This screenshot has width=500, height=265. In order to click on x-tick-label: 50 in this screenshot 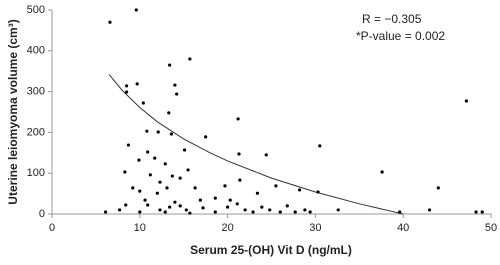, I will do `click(491, 228)`.